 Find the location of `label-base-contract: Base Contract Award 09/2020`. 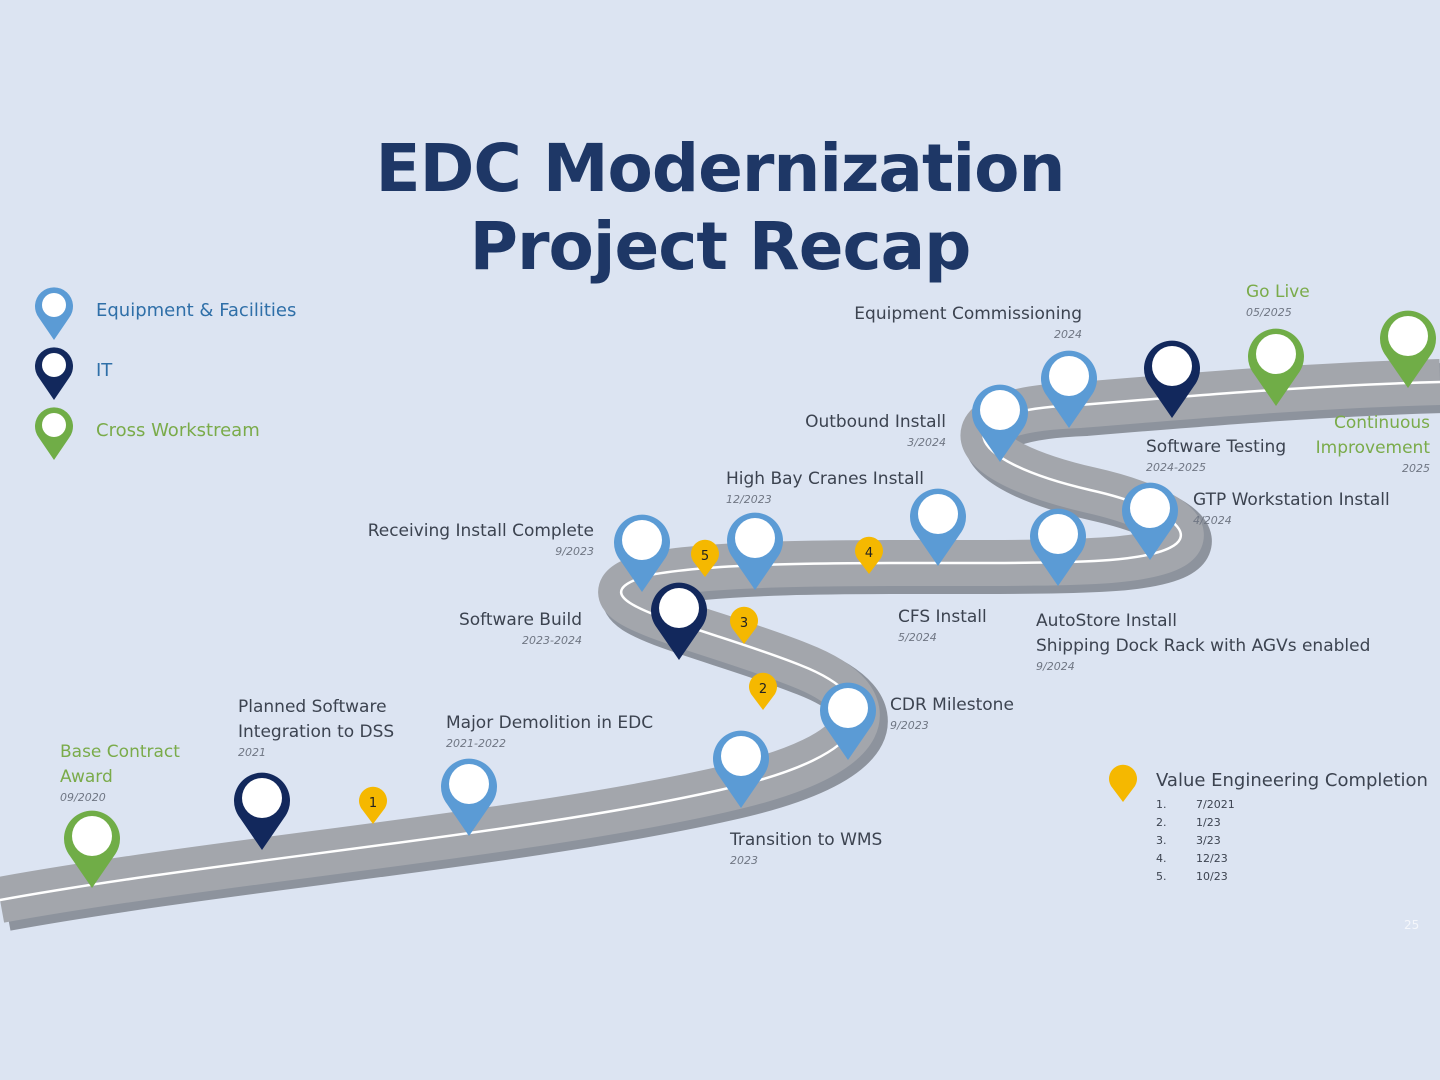

label-base-contract: Base Contract Award 09/2020 is located at coordinates (120, 772).